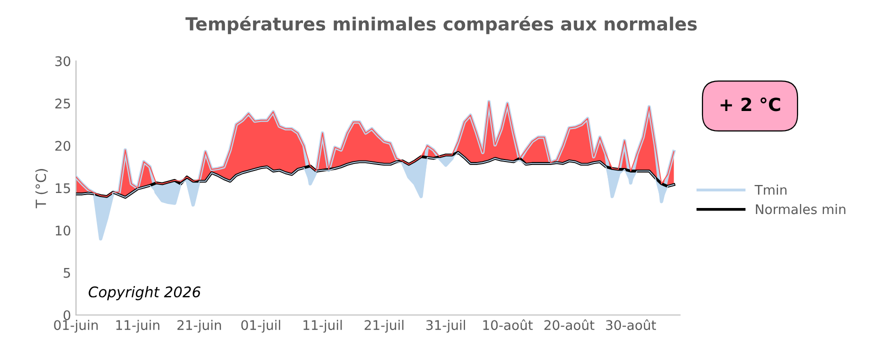 The height and width of the screenshot is (355, 883). I want to click on legend-label: Tmin, so click(770, 189).